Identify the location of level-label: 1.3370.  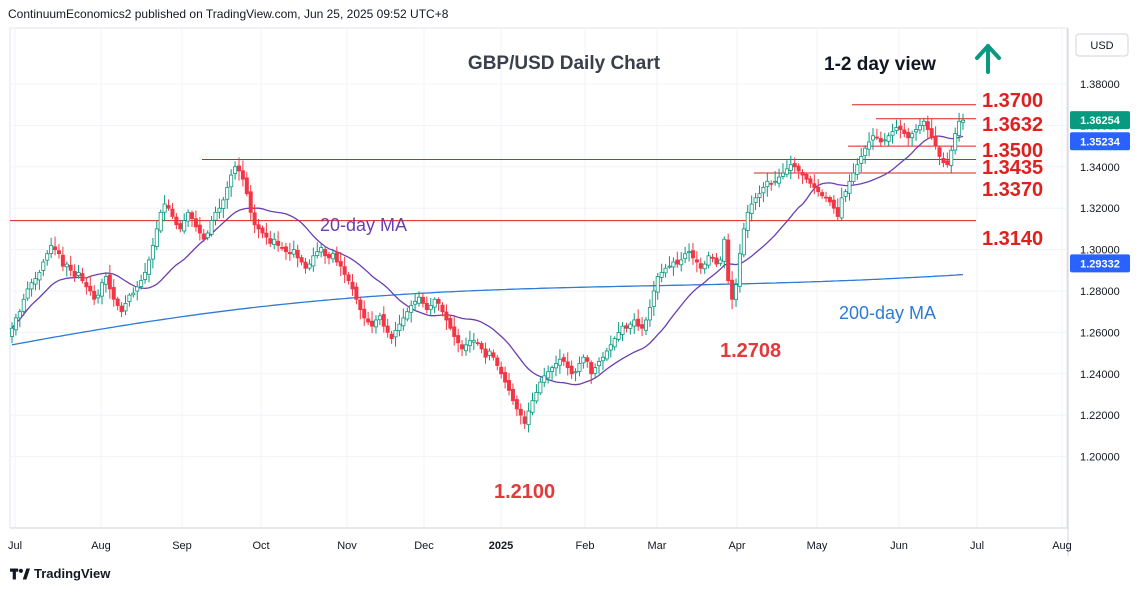
(1012, 190).